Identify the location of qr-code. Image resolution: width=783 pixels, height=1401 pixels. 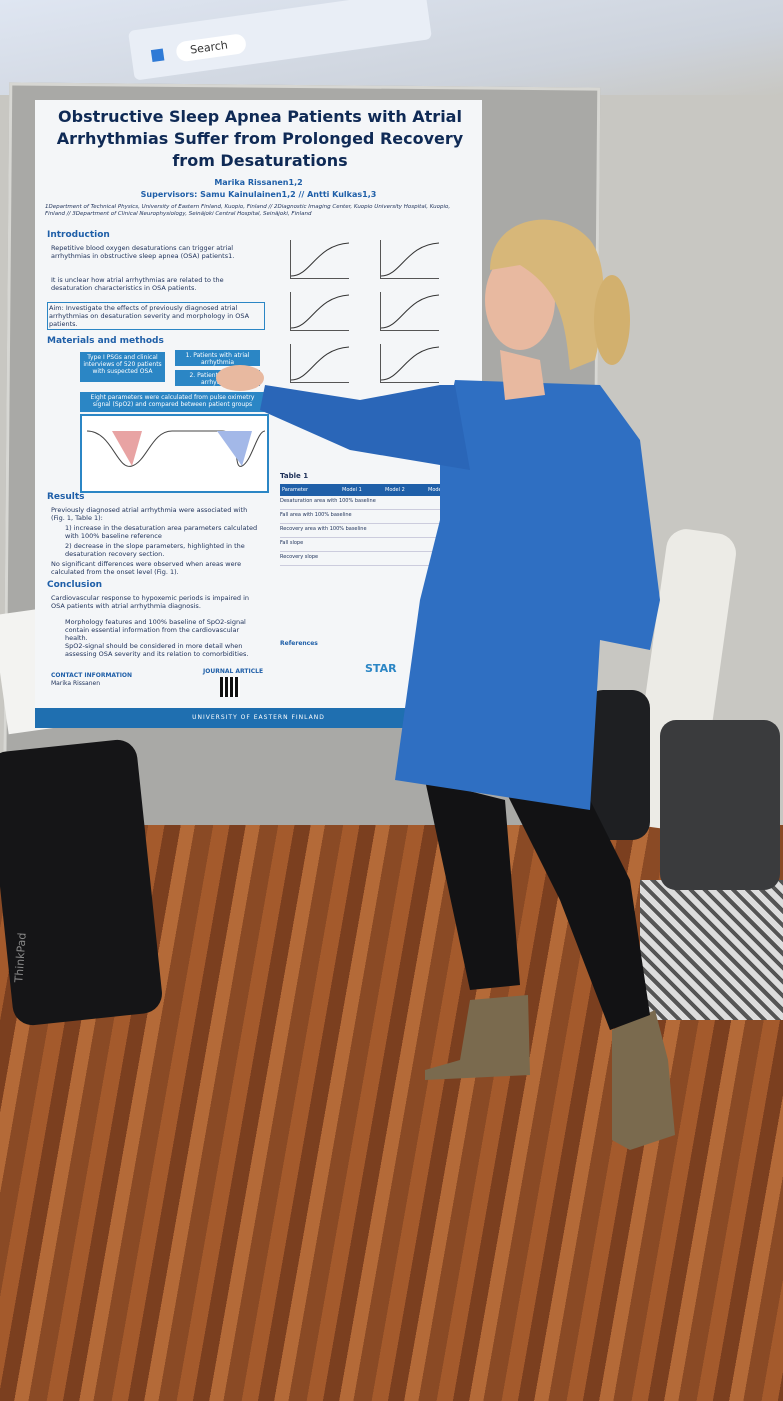
(230, 687).